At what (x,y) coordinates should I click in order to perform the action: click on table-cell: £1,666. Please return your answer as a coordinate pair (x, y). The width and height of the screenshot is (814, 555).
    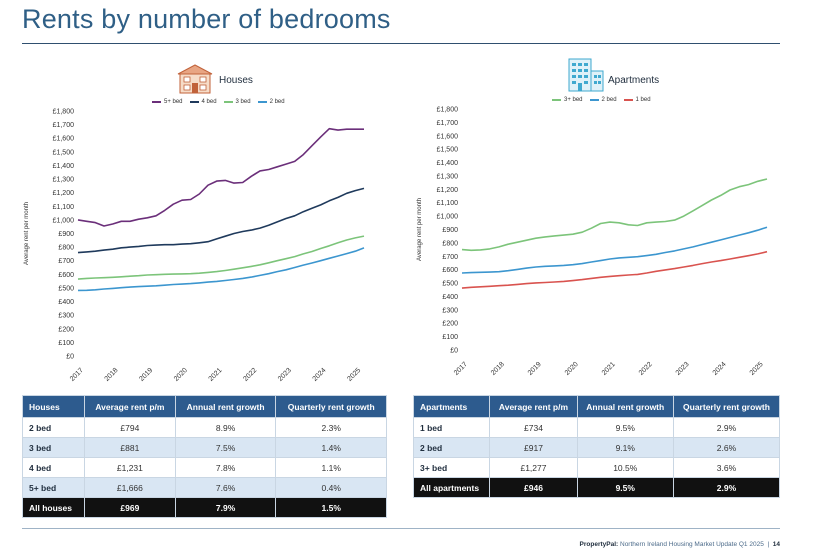
    Looking at the image, I should click on (129, 487).